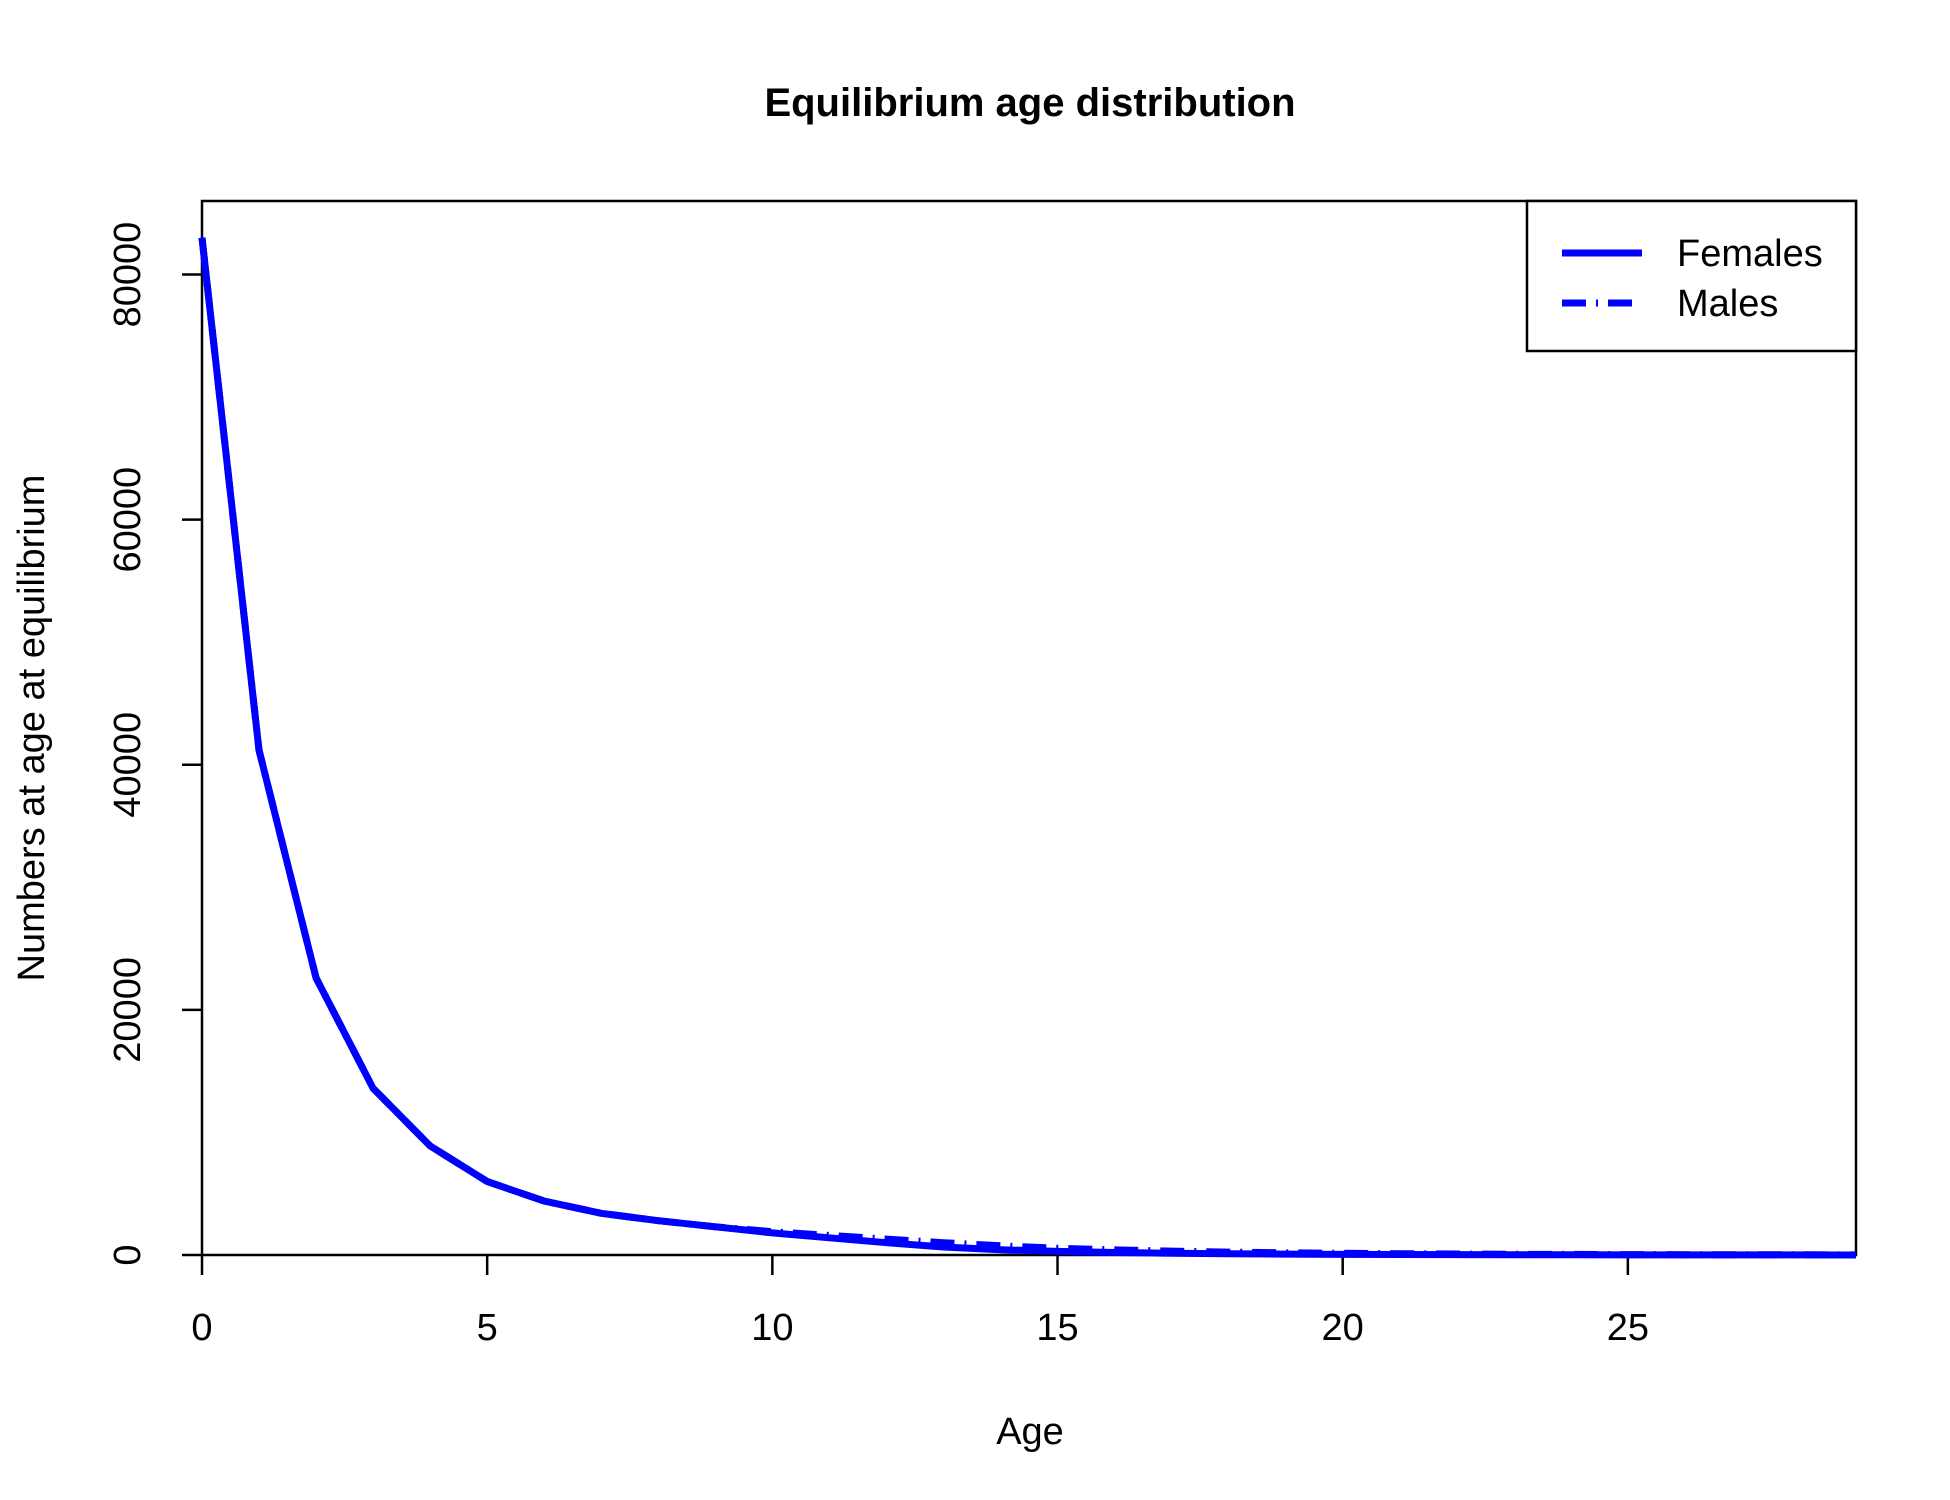  I want to click on x-tick-label: 10, so click(772, 1328).